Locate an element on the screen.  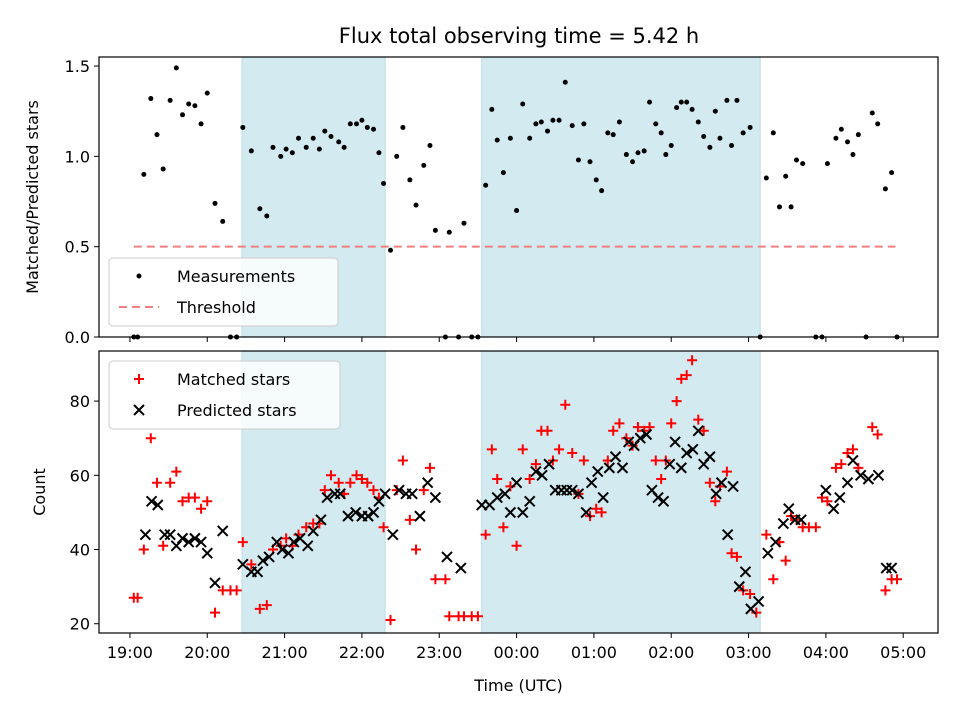
y-tick-label: 0.5 is located at coordinates (77, 247).